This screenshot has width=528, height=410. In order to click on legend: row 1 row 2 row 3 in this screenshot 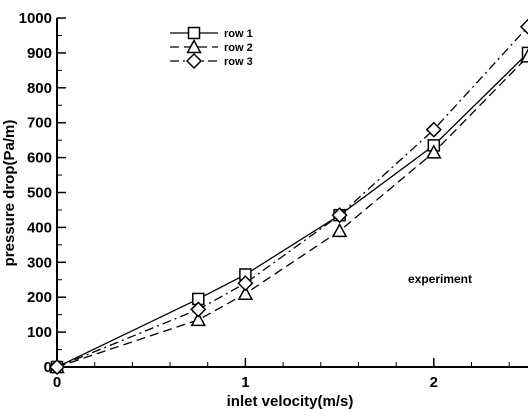, I will do `click(211, 48)`.